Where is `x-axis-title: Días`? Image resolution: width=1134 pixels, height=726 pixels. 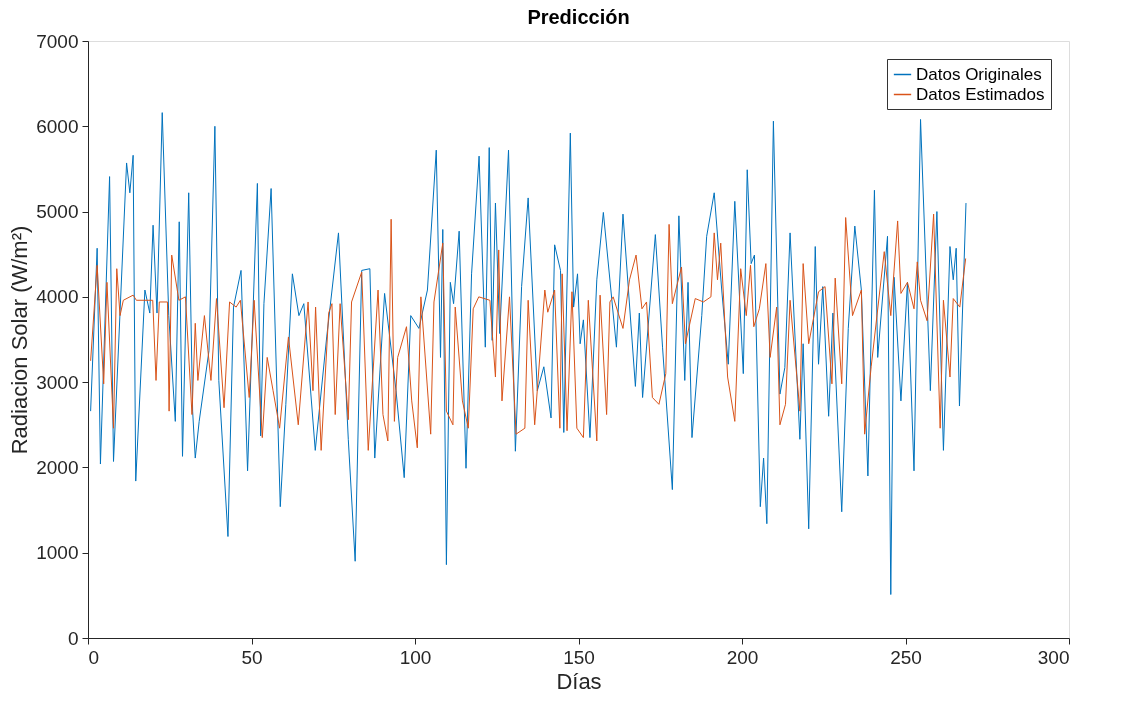 x-axis-title: Días is located at coordinates (579, 681).